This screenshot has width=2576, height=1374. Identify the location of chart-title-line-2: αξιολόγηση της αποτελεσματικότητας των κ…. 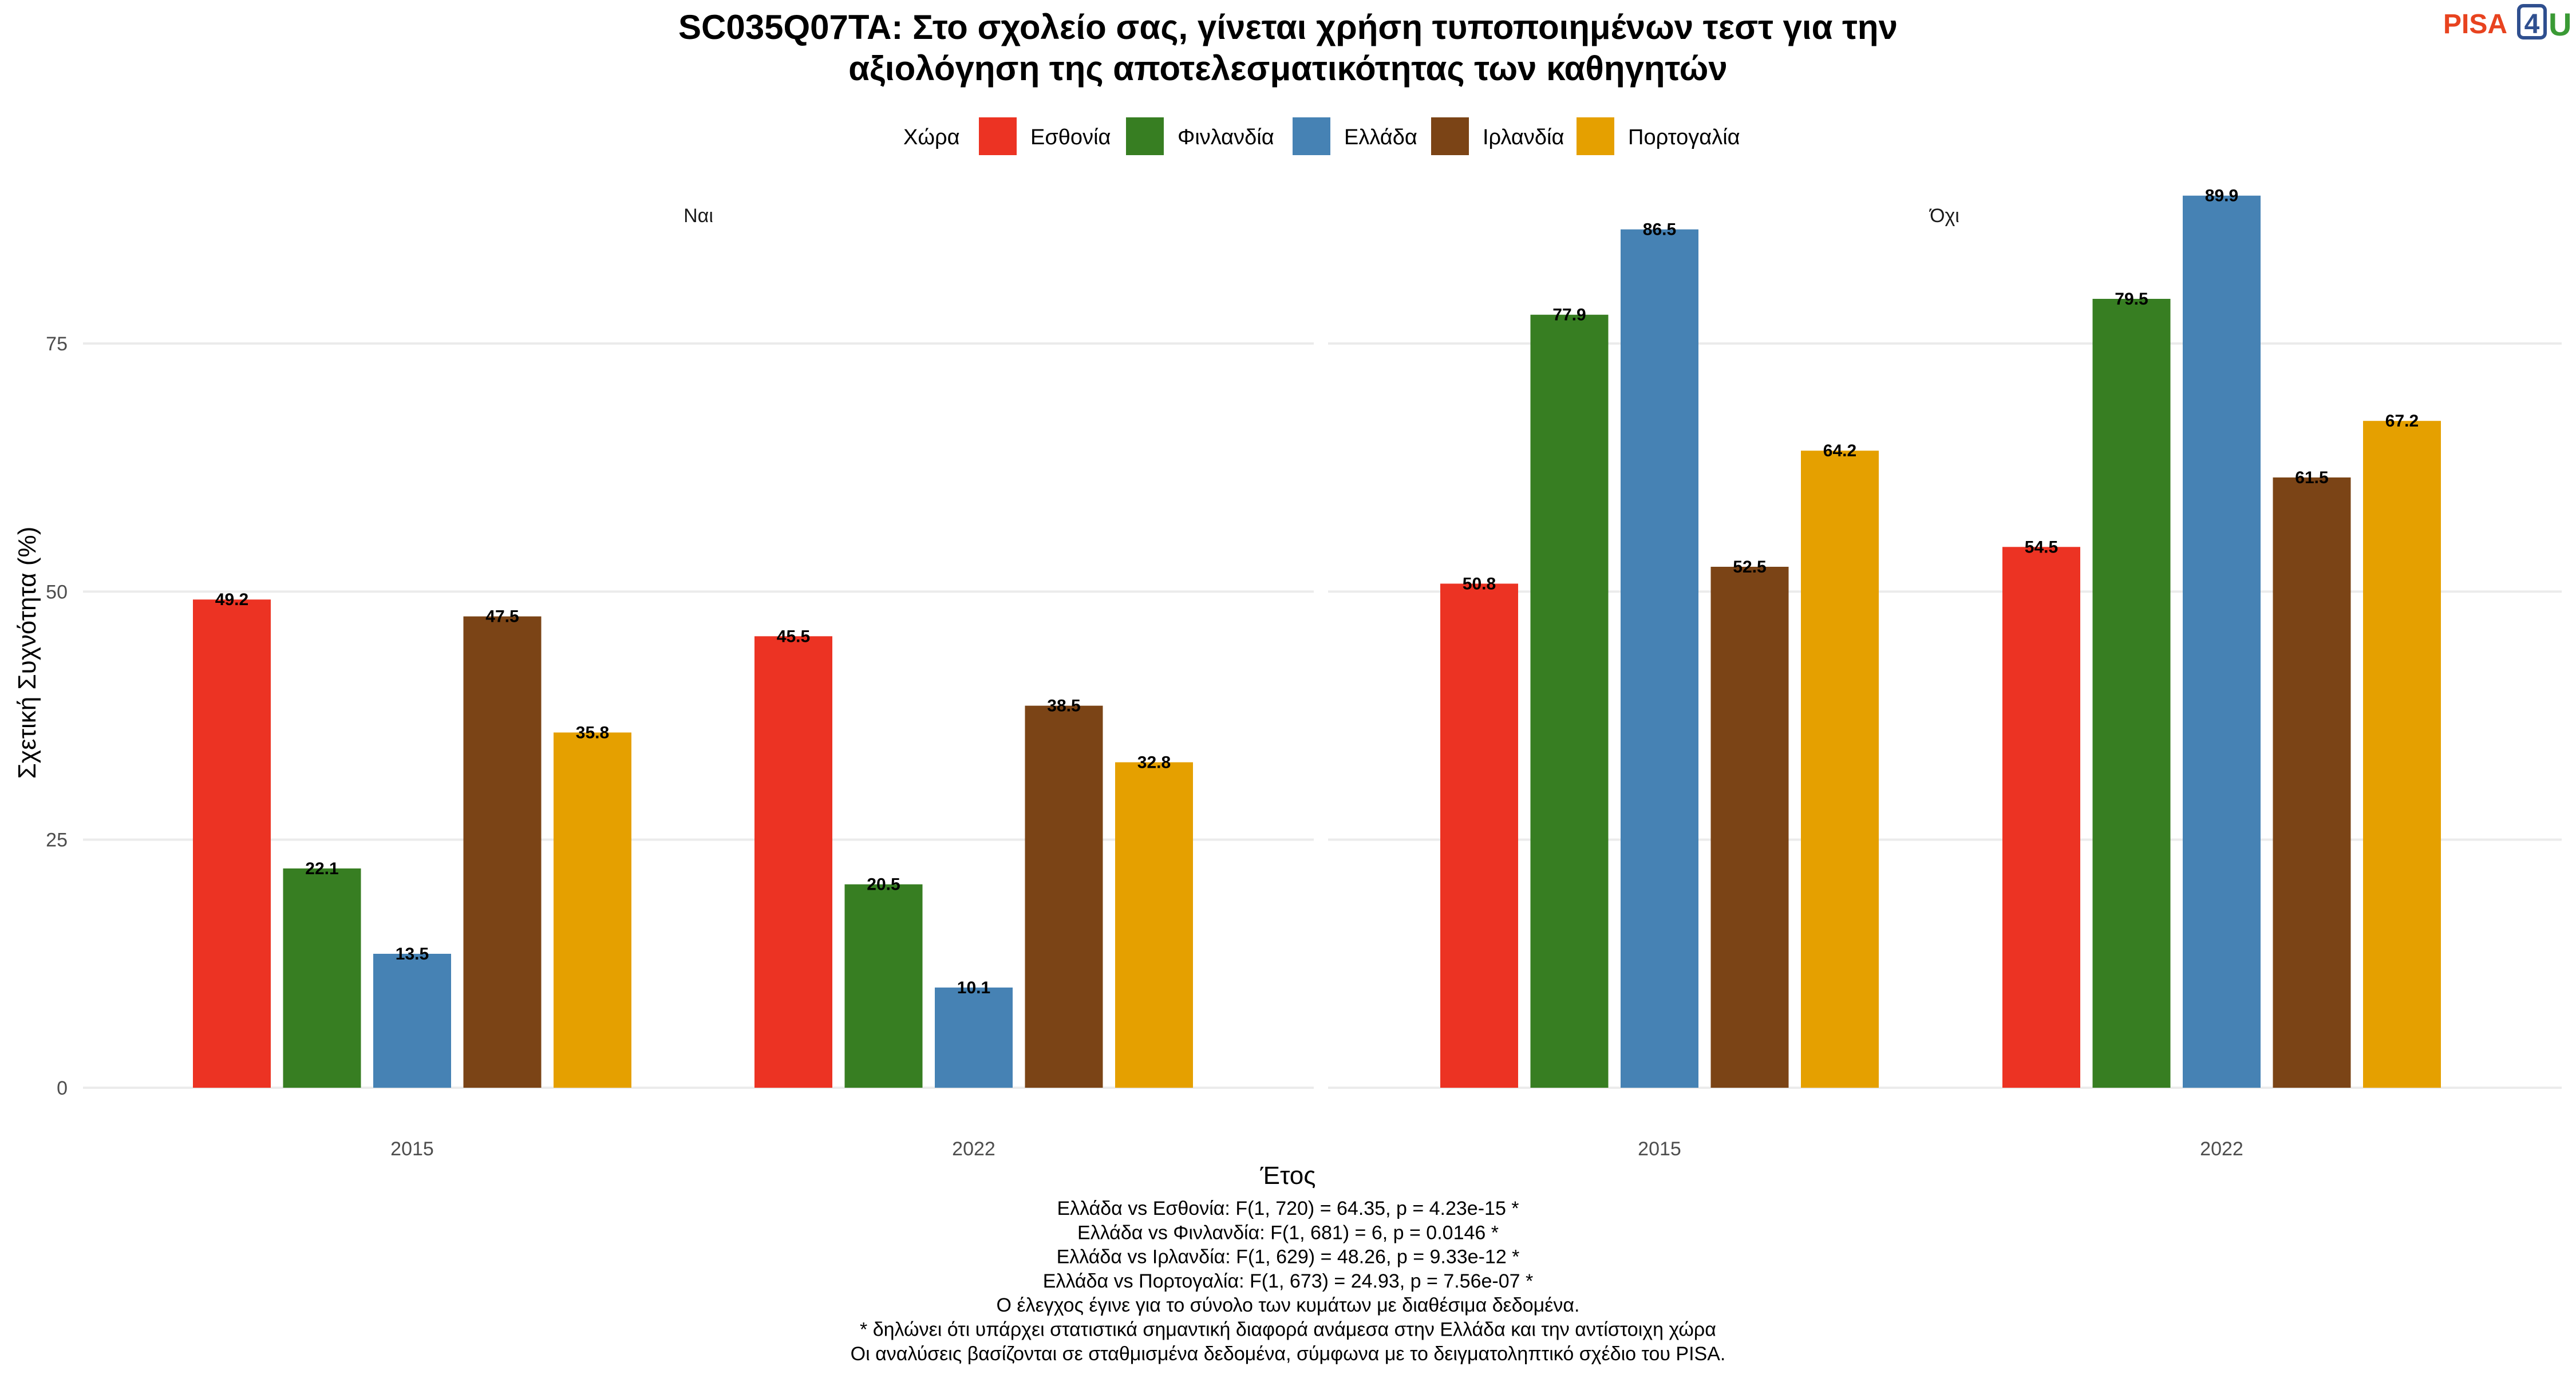
(1287, 68).